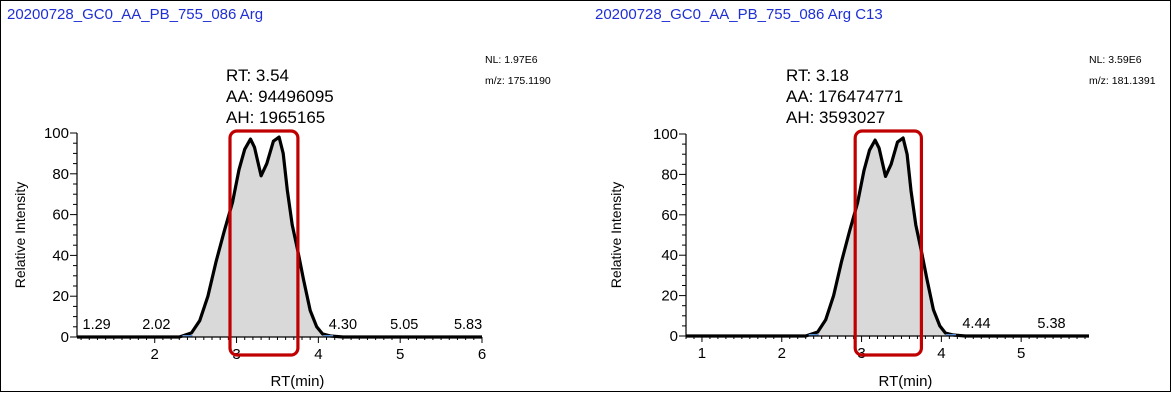  I want to click on nl-value: NL: 1.97E6, so click(511, 60).